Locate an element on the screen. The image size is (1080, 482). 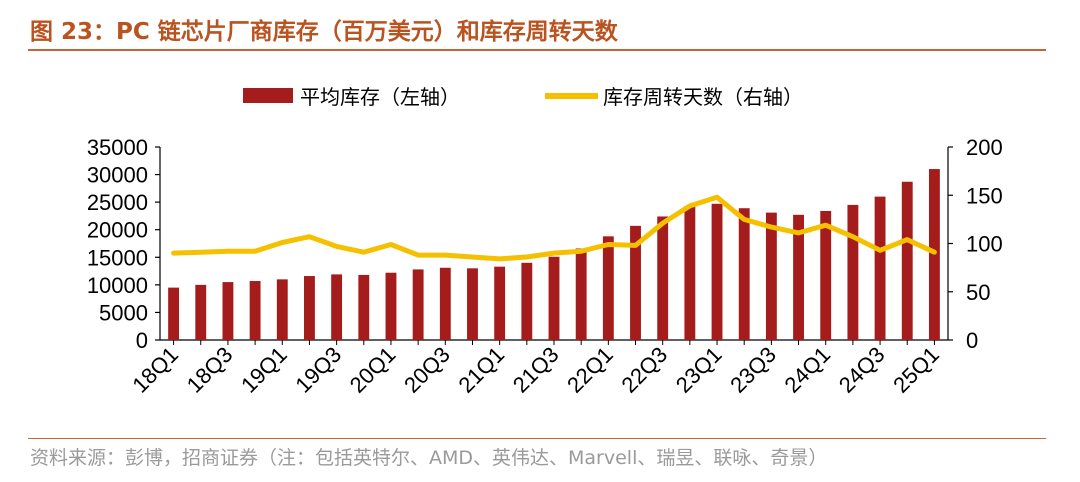
left-tick-label: 35000 is located at coordinates (117, 147).